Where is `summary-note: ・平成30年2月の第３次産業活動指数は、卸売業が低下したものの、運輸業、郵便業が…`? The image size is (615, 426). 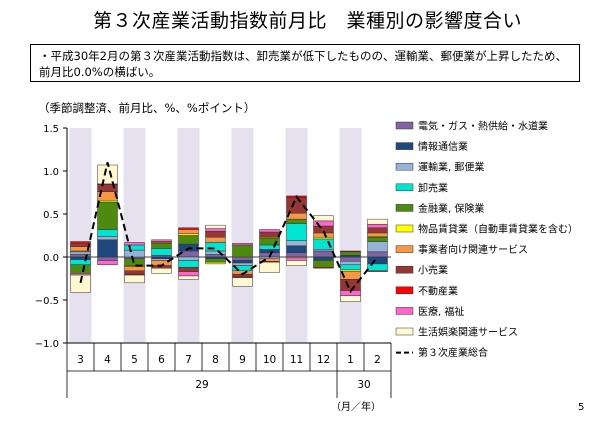
summary-note: ・平成30年2月の第３次産業活動指数は、卸売業が低下したものの、運輸業、郵便業が… is located at coordinates (305, 63).